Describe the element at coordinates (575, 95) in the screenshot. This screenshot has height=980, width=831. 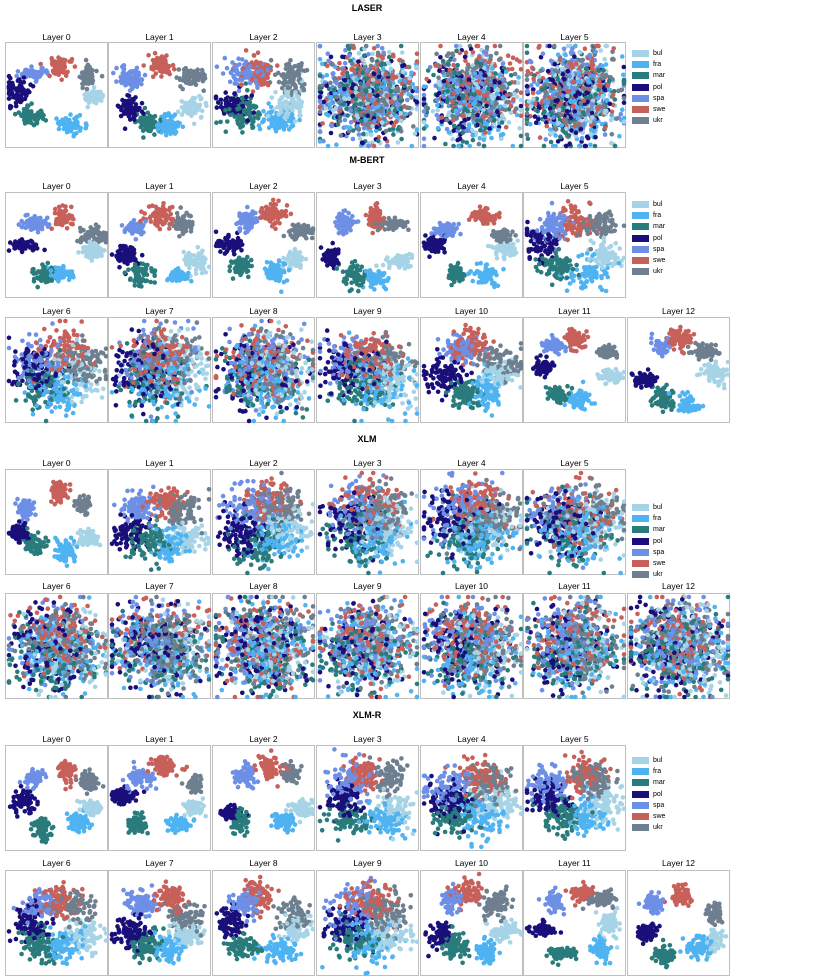
I see `scatter-panel` at that location.